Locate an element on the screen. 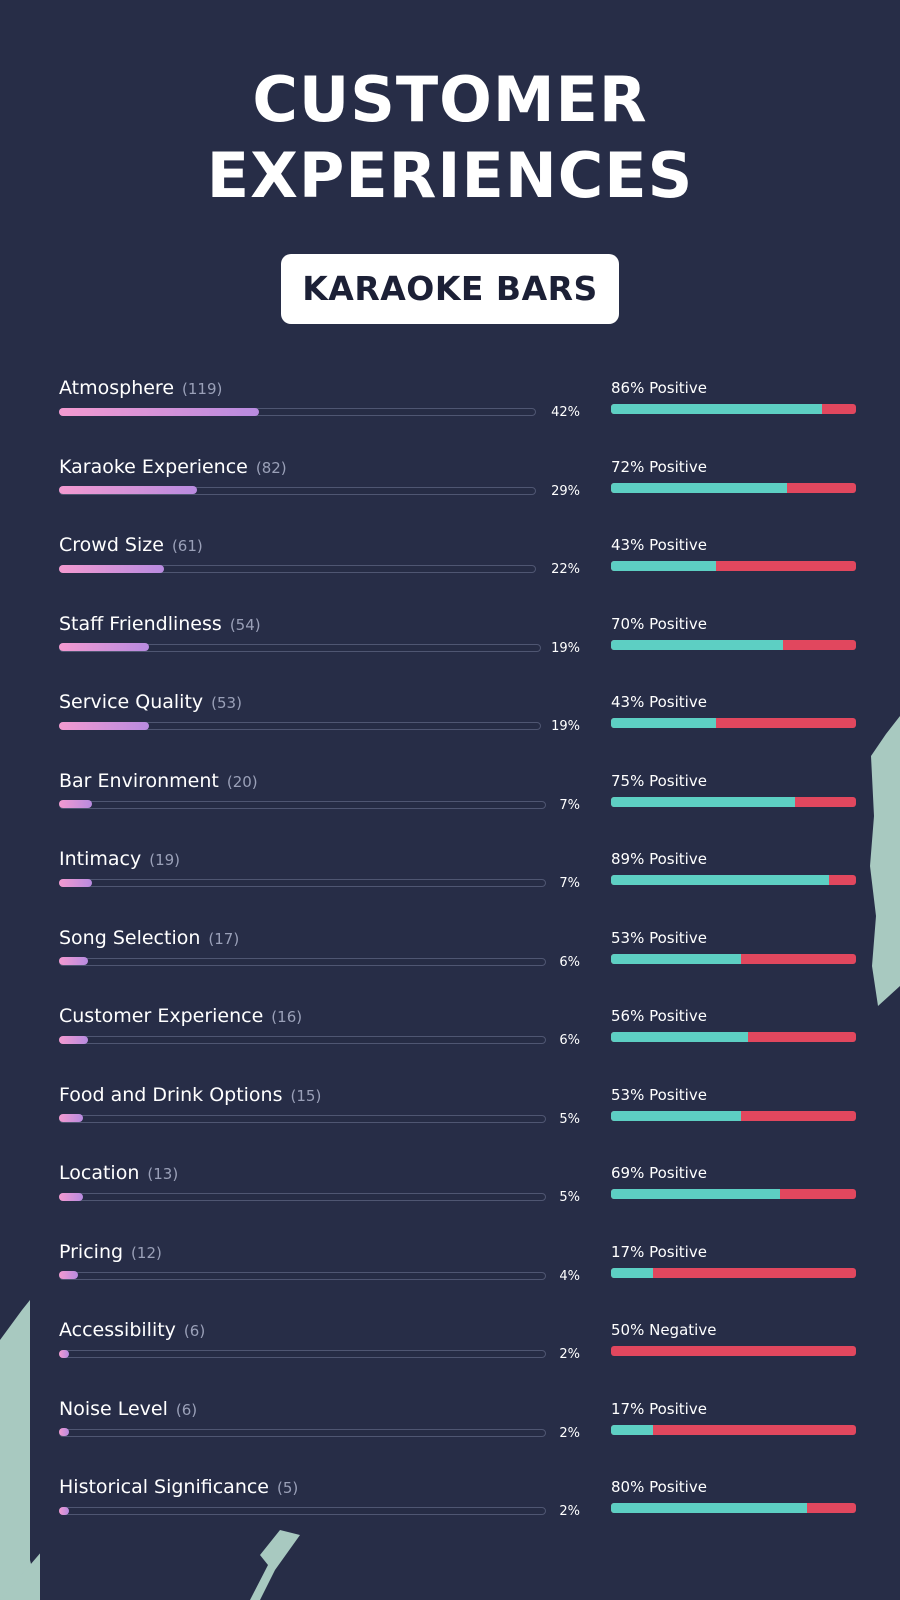  row-label: Noise Level (6) is located at coordinates (128, 1409).